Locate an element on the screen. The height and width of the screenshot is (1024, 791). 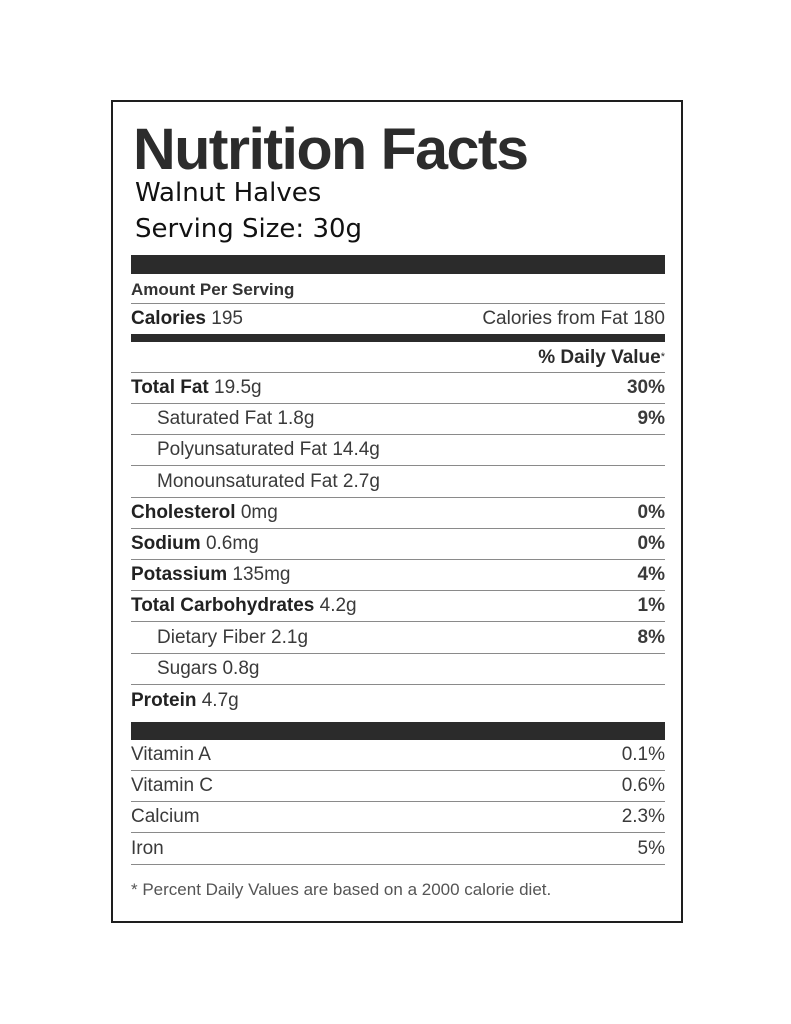
vitamin-label: Iron is located at coordinates (147, 848).